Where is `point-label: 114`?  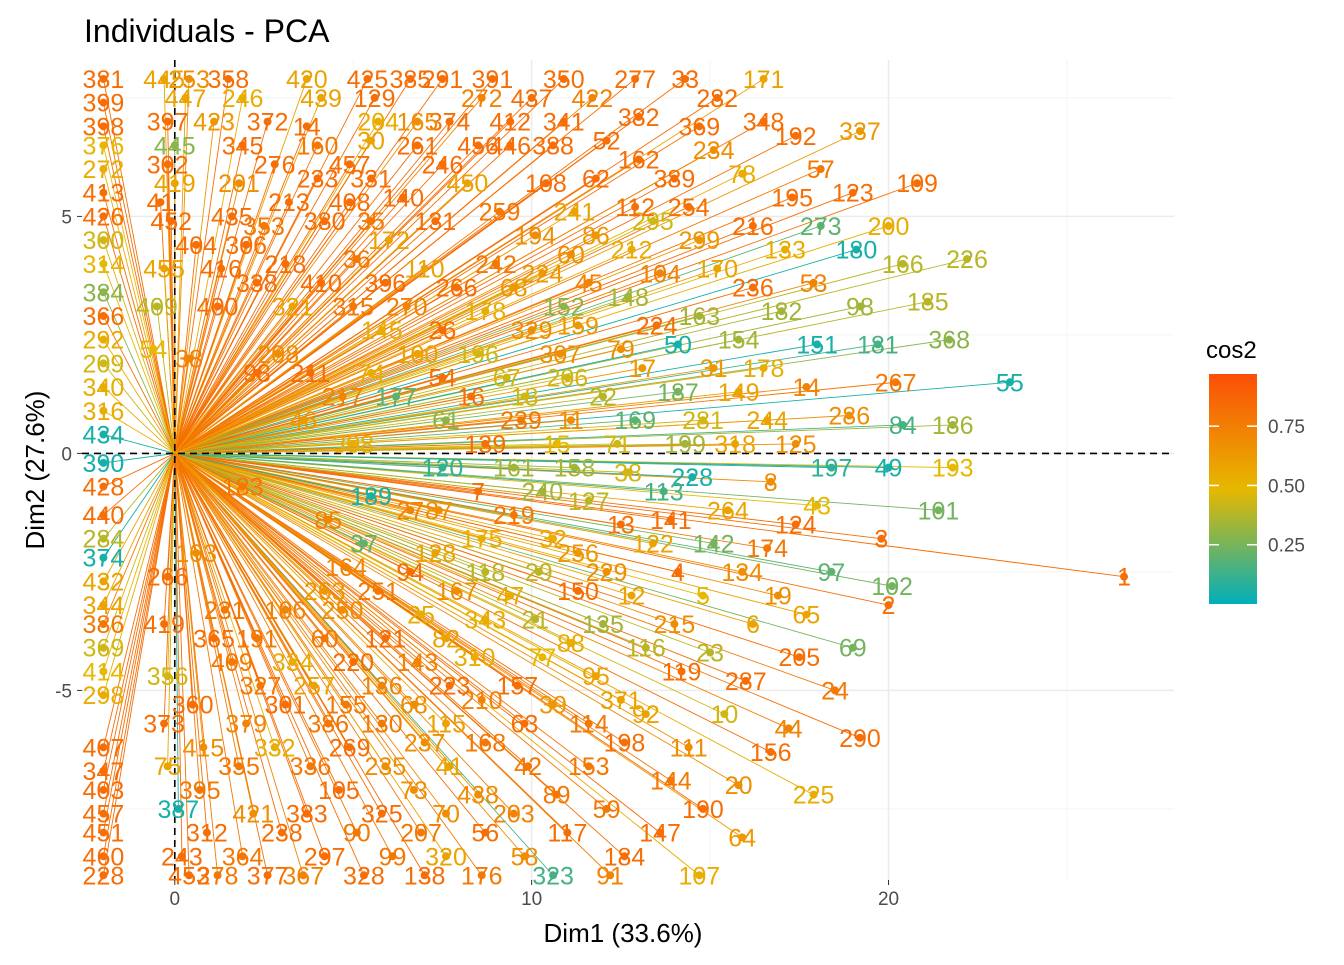
point-label: 114 is located at coordinates (589, 725).